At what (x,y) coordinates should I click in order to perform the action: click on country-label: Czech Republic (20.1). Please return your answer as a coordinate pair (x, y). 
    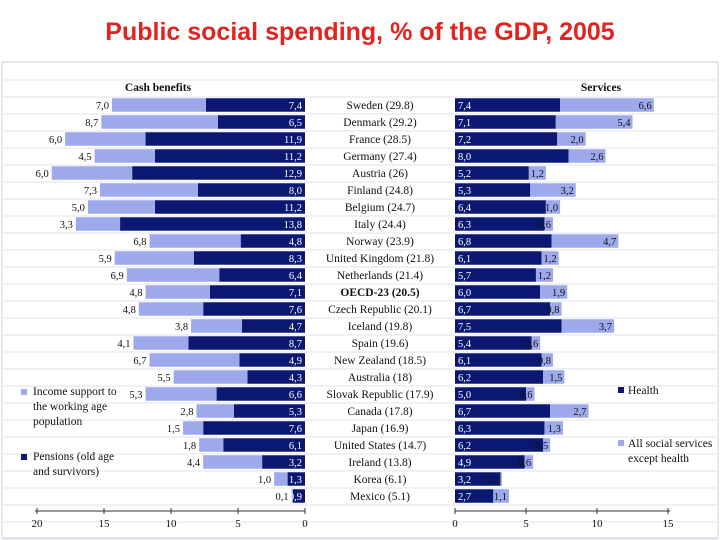
    Looking at the image, I should click on (380, 310).